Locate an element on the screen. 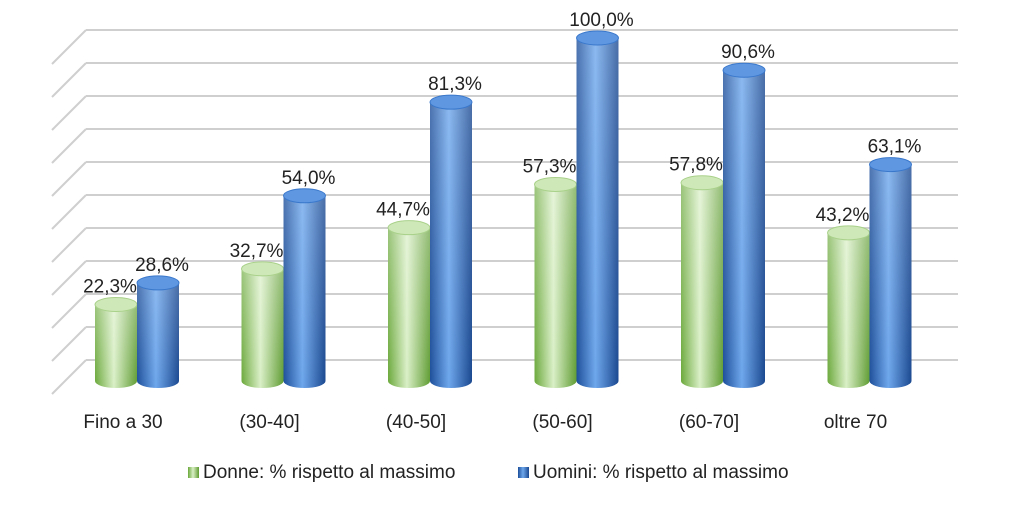 This screenshot has width=1024, height=518. category-label-0: Fino a 30 is located at coordinates (122, 422).